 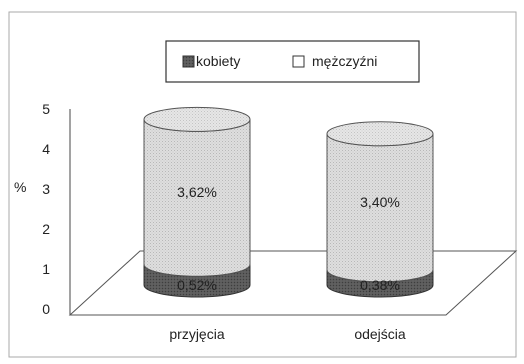 I want to click on legend-label-kobiety: kobiety, so click(x=218, y=61).